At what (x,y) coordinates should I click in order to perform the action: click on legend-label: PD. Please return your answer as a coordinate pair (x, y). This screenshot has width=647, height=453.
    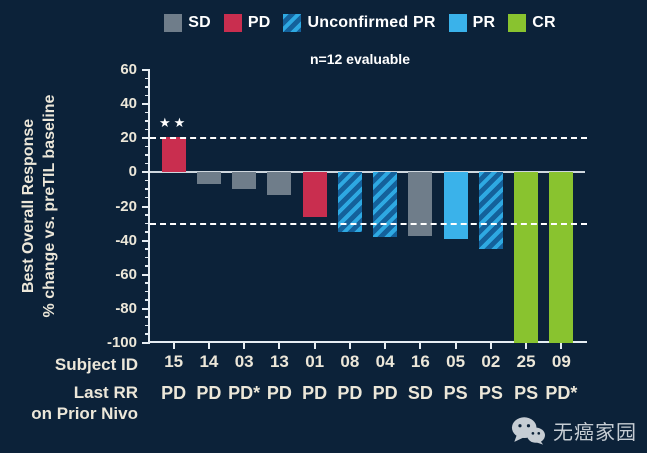
    Looking at the image, I should click on (259, 22).